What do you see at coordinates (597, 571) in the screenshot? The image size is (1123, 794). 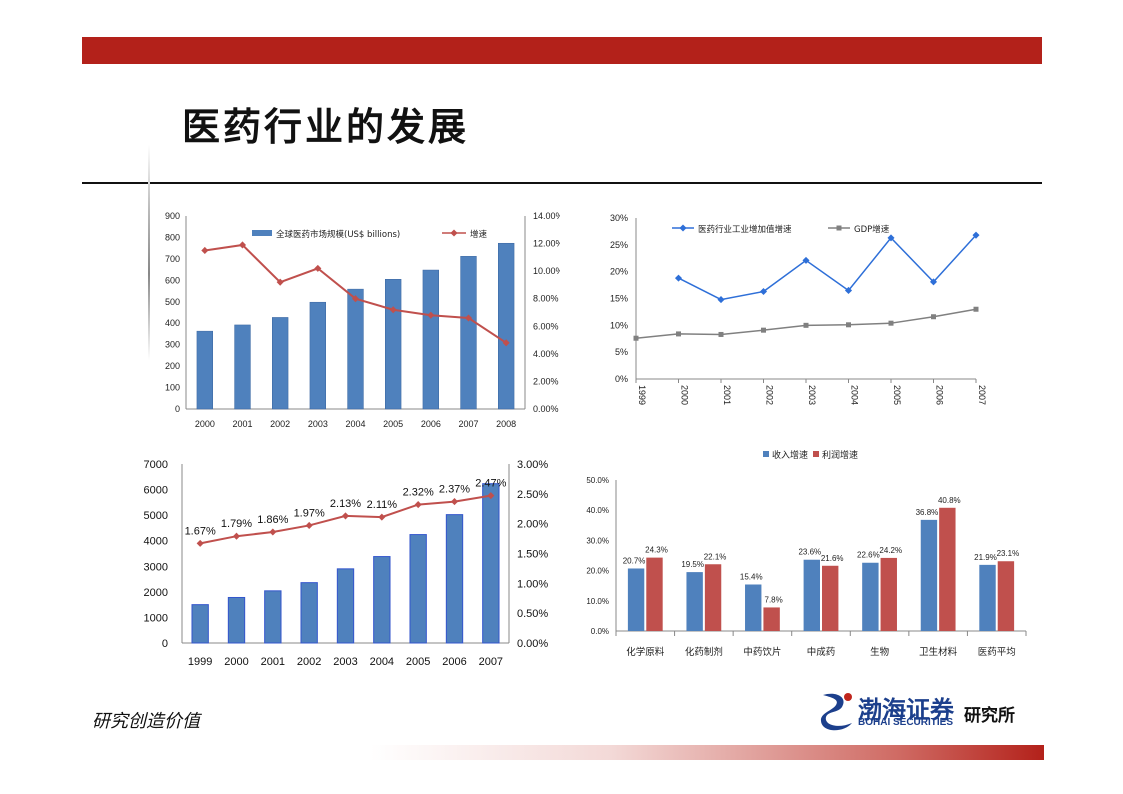 I see `y-tick-label: 20.0%` at bounding box center [597, 571].